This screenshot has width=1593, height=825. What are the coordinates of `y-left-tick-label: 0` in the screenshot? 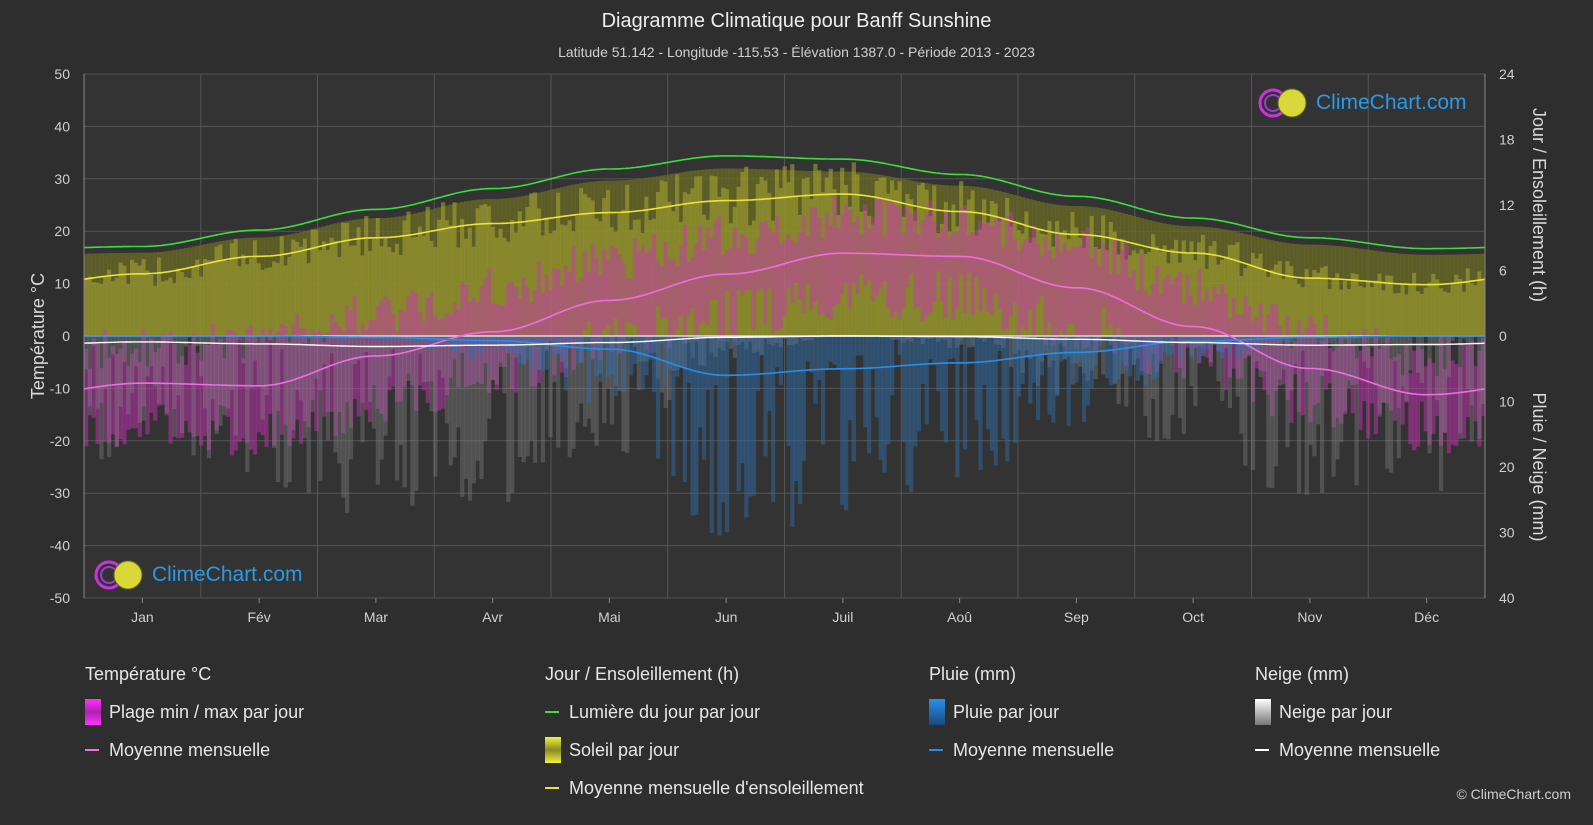 It's located at (66, 336).